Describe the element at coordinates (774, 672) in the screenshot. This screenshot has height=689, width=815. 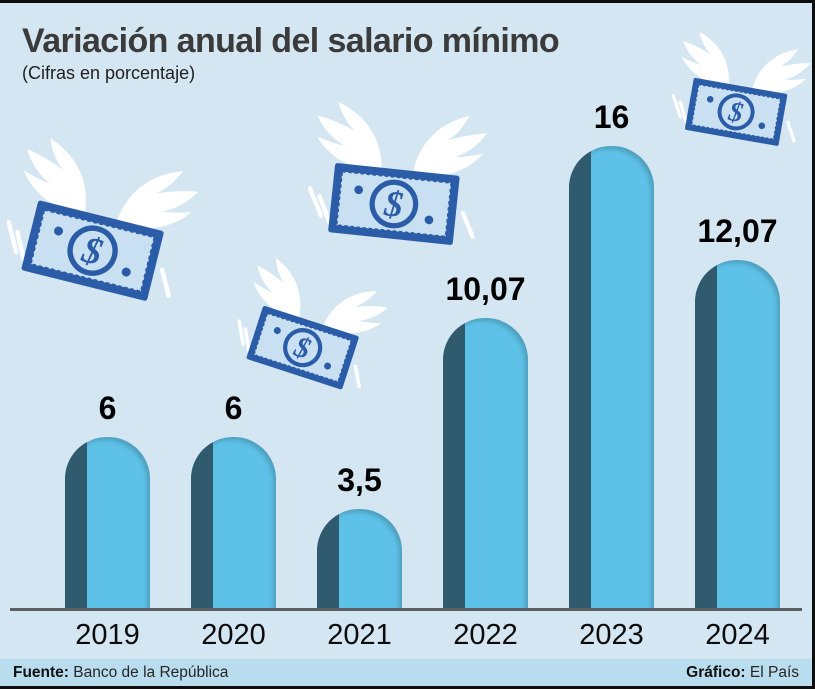
I see `credit-value: El País` at that location.